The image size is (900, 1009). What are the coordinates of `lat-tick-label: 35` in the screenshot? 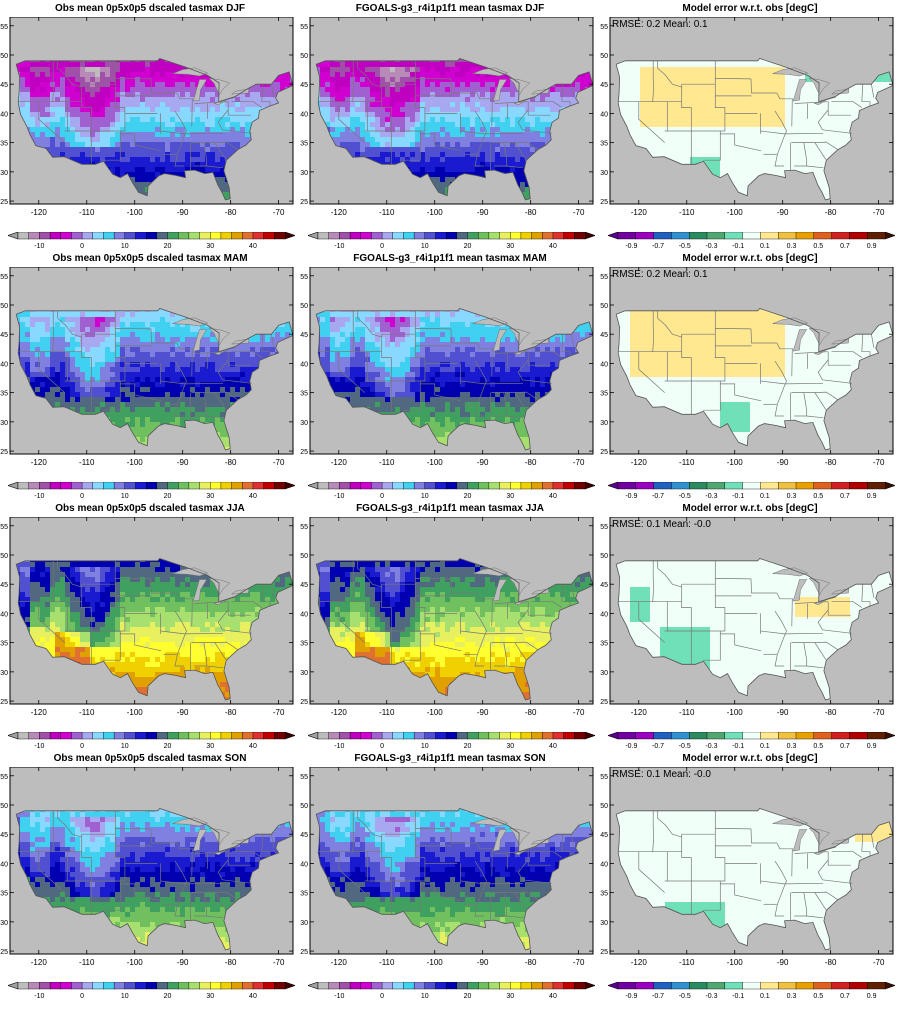 It's located at (604, 144).